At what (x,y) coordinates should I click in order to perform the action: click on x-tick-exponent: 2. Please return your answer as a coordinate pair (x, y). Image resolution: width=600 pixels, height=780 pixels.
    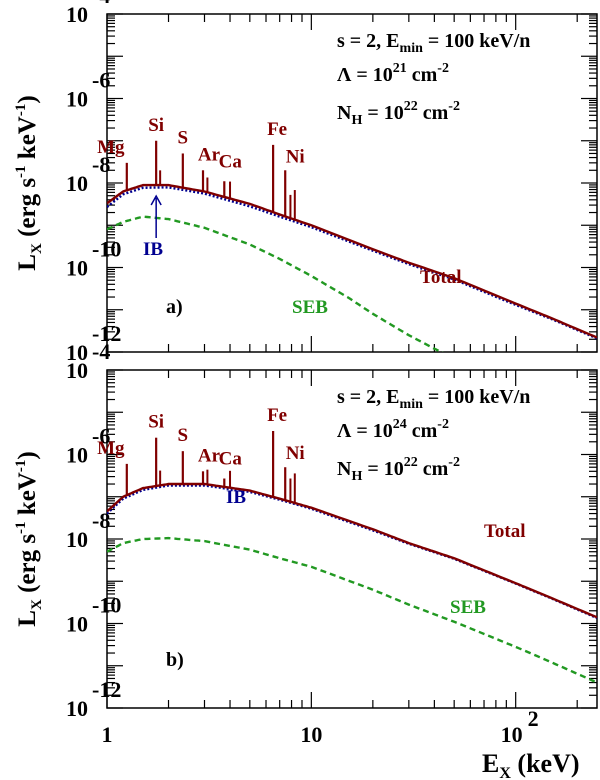
    Looking at the image, I should click on (533, 718).